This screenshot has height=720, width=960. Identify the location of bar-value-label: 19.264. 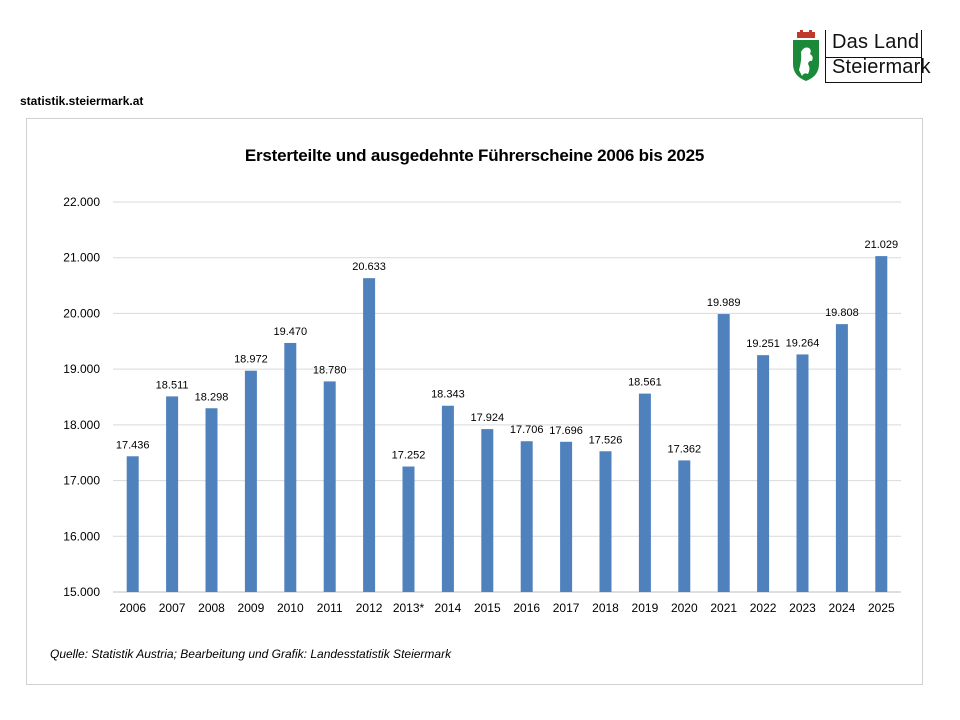
(803, 343).